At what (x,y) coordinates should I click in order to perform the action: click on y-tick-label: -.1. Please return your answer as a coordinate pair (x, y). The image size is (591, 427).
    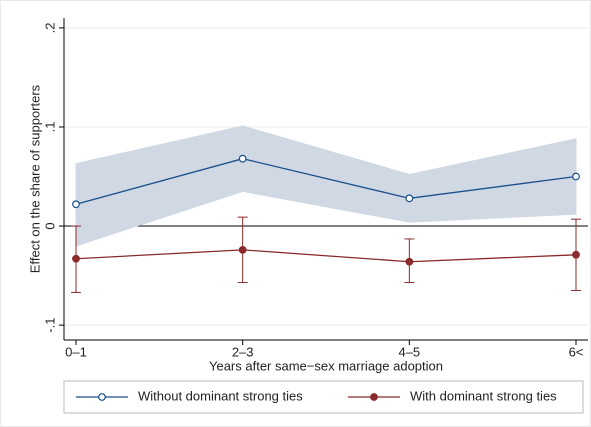
    Looking at the image, I should click on (49, 325).